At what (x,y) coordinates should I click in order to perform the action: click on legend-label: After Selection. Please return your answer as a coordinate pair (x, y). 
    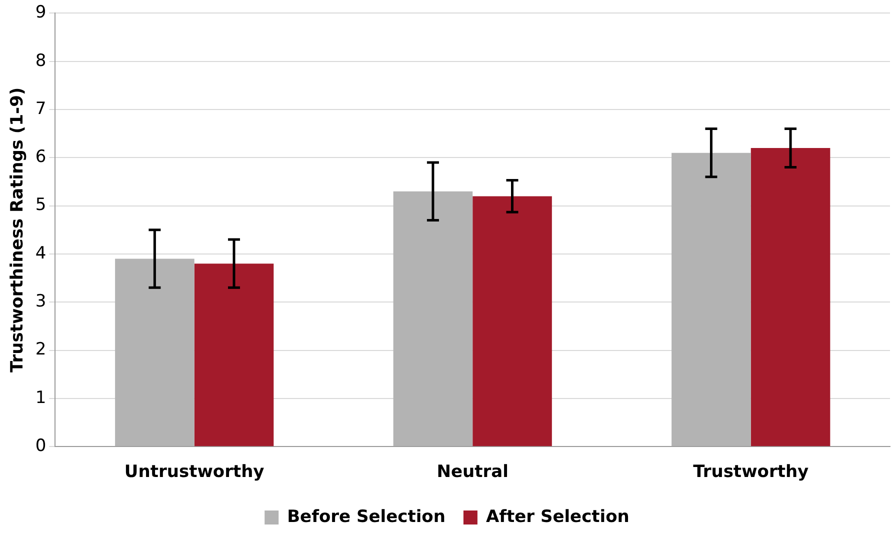
    Looking at the image, I should click on (558, 516).